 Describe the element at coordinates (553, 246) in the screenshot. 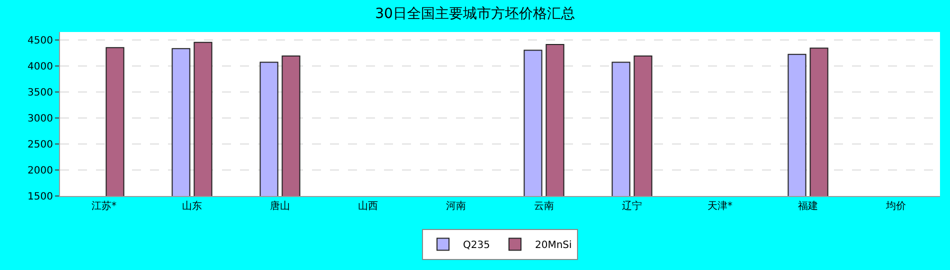

I see `legend-label: 20MnSi` at that location.